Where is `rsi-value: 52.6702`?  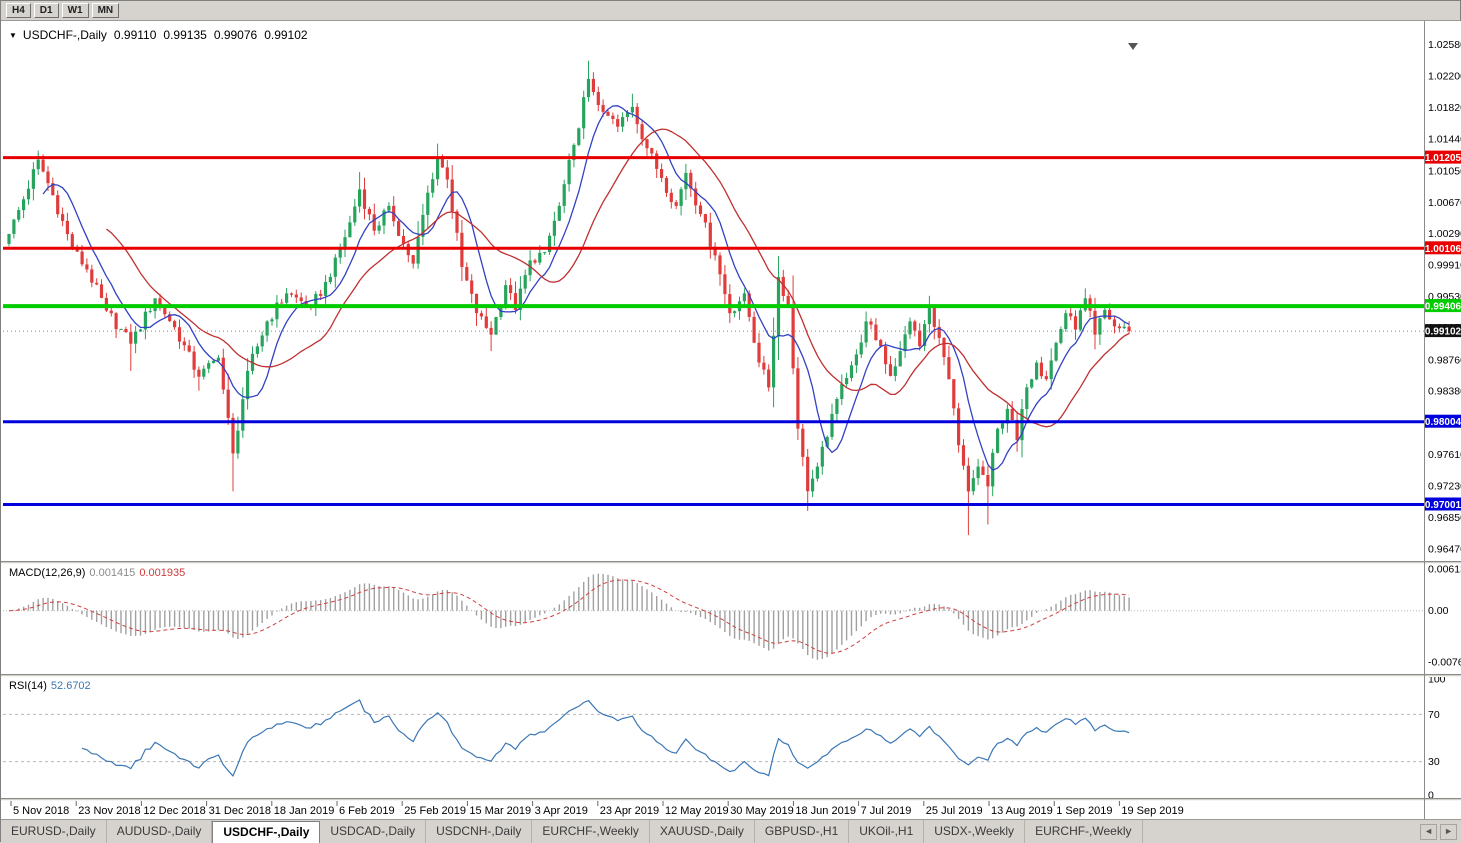 rsi-value: 52.6702 is located at coordinates (70, 686).